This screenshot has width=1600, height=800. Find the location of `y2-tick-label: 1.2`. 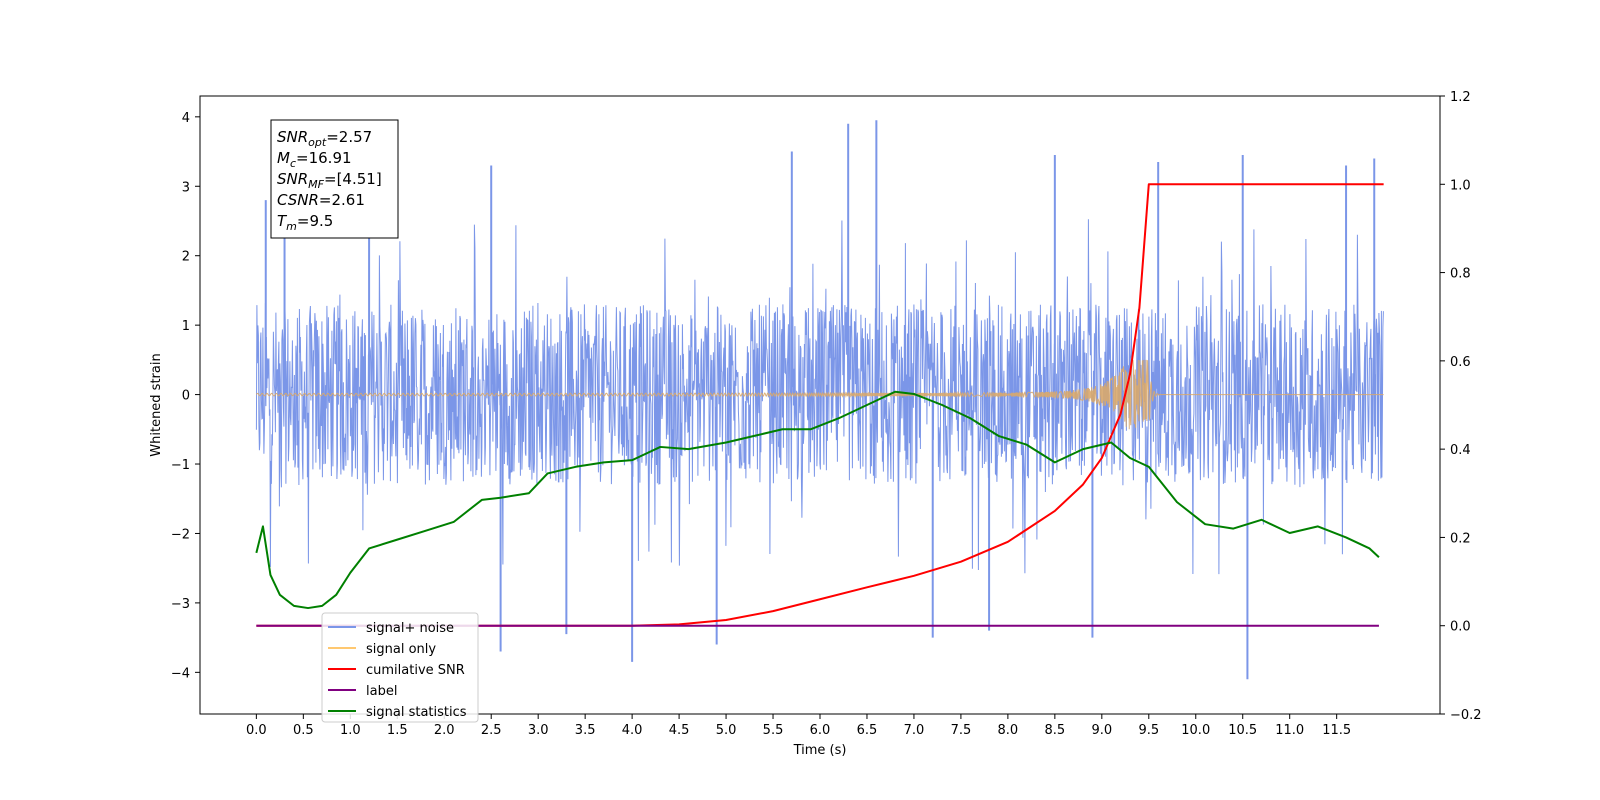

y2-tick-label: 1.2 is located at coordinates (1460, 97).